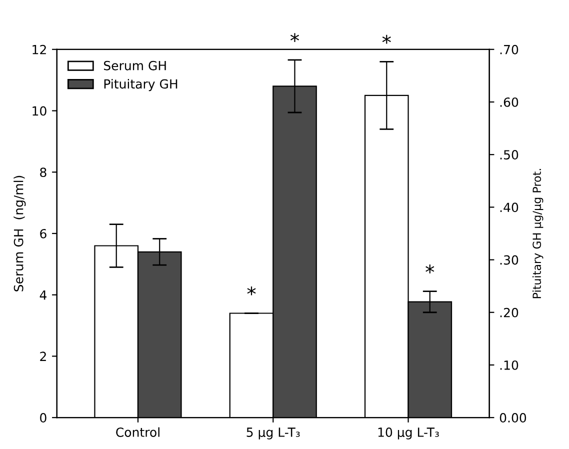  What do you see at coordinates (513, 417) in the screenshot?
I see `y2-tick-label: 0.00` at bounding box center [513, 417].